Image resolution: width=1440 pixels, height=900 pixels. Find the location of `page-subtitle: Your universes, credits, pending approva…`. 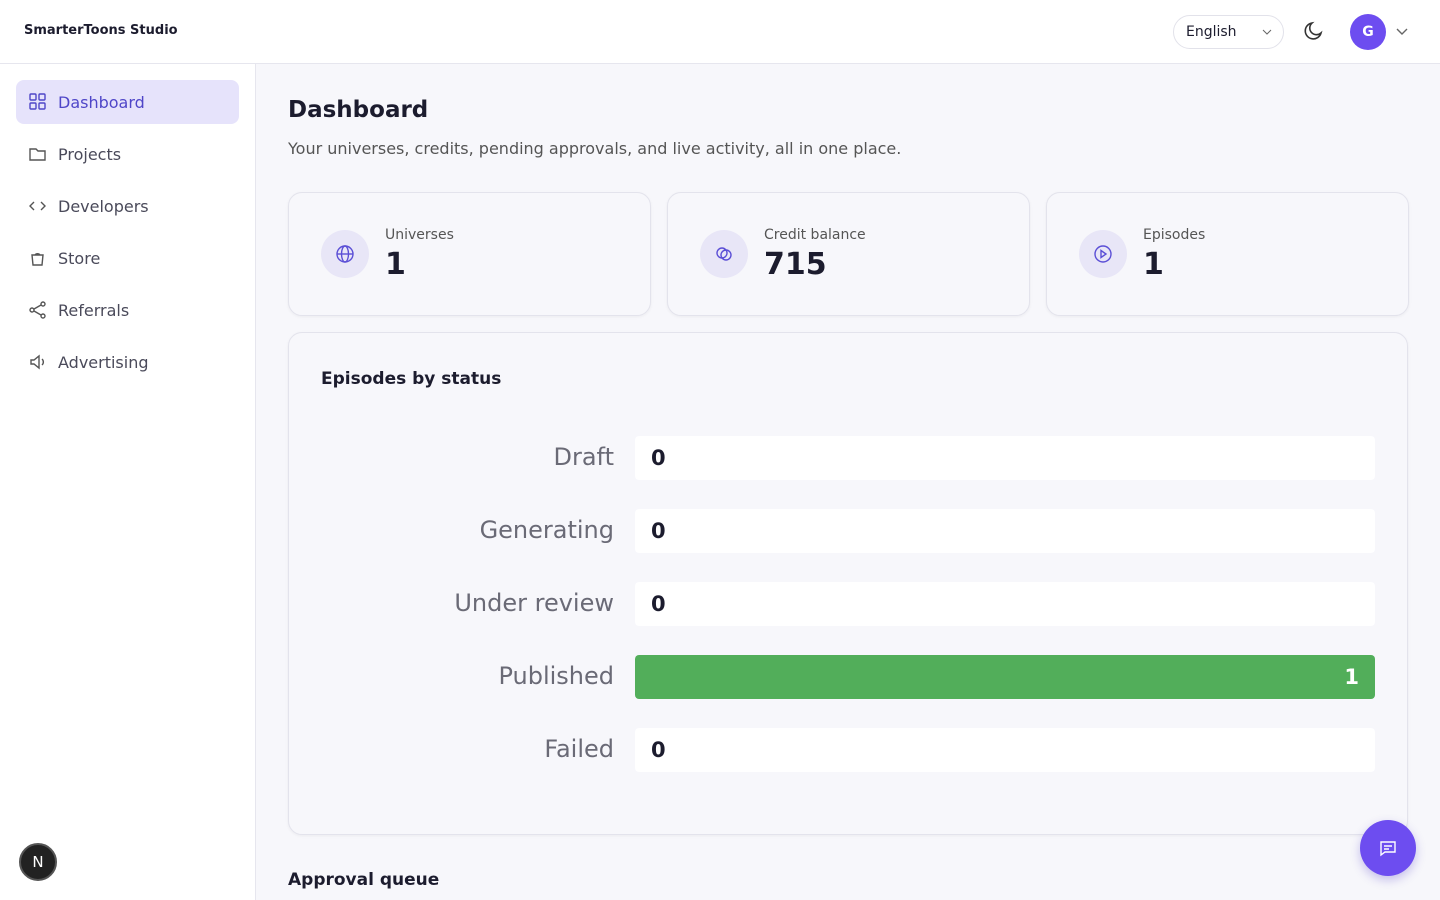

page-subtitle: Your universes, credits, pending approva… is located at coordinates (595, 148).